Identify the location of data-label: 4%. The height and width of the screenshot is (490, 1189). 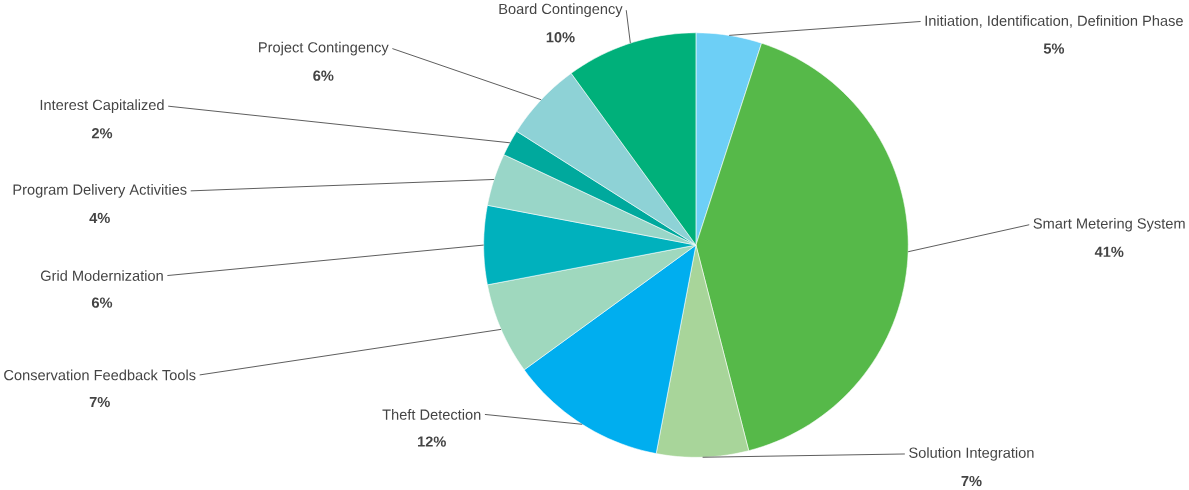
(99, 218).